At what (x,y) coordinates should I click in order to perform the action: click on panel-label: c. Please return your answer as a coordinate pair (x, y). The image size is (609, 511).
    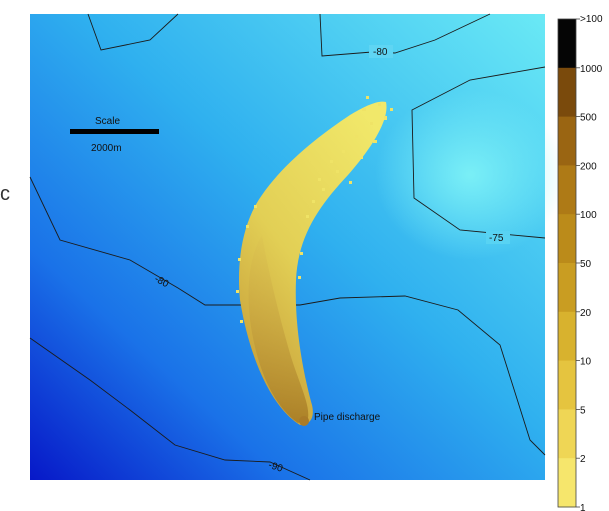
    Looking at the image, I should click on (5, 194).